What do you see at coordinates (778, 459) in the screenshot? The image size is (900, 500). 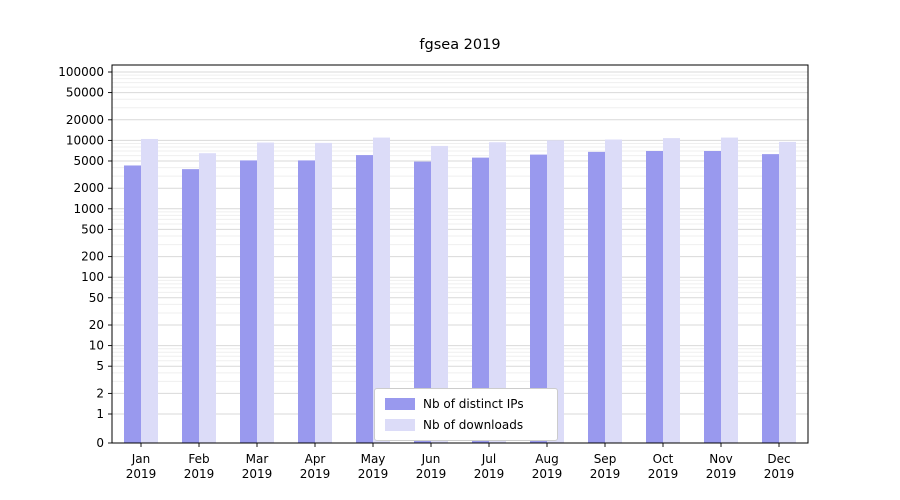 I see `x-tick-label-month: Dec` at bounding box center [778, 459].